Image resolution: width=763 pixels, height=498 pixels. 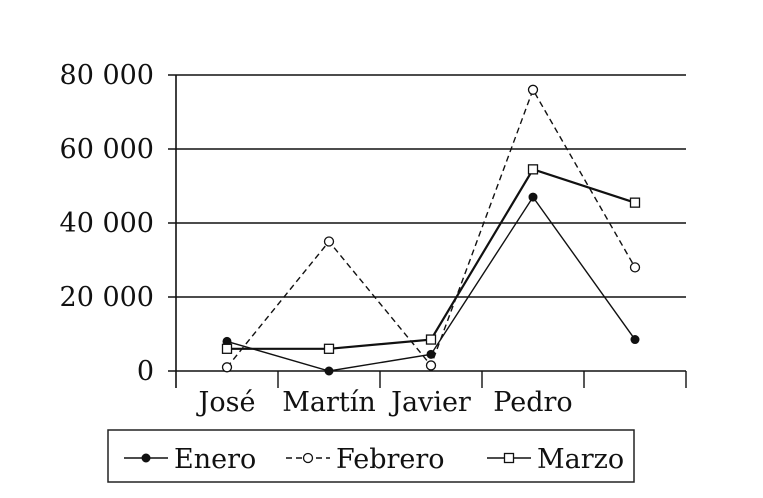 I want to click on legend: Enero Febrero Marzo, so click(x=371, y=456).